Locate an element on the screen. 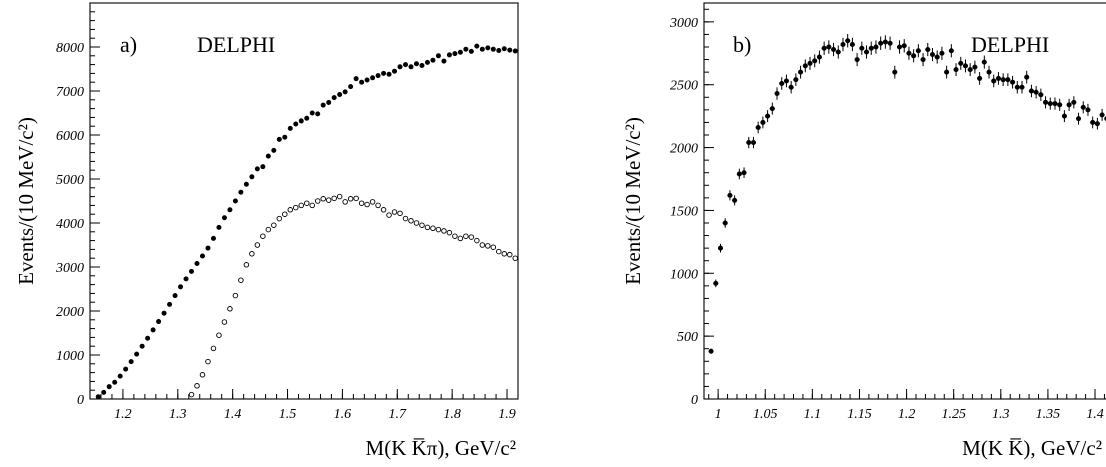 The image size is (1106, 467). panel-a-x-tick-label: 1.4 is located at coordinates (233, 414).